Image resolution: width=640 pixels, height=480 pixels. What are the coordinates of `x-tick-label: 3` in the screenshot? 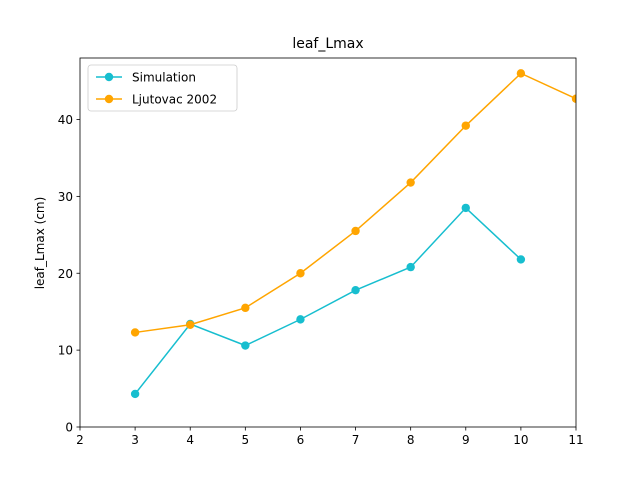 It's located at (135, 440).